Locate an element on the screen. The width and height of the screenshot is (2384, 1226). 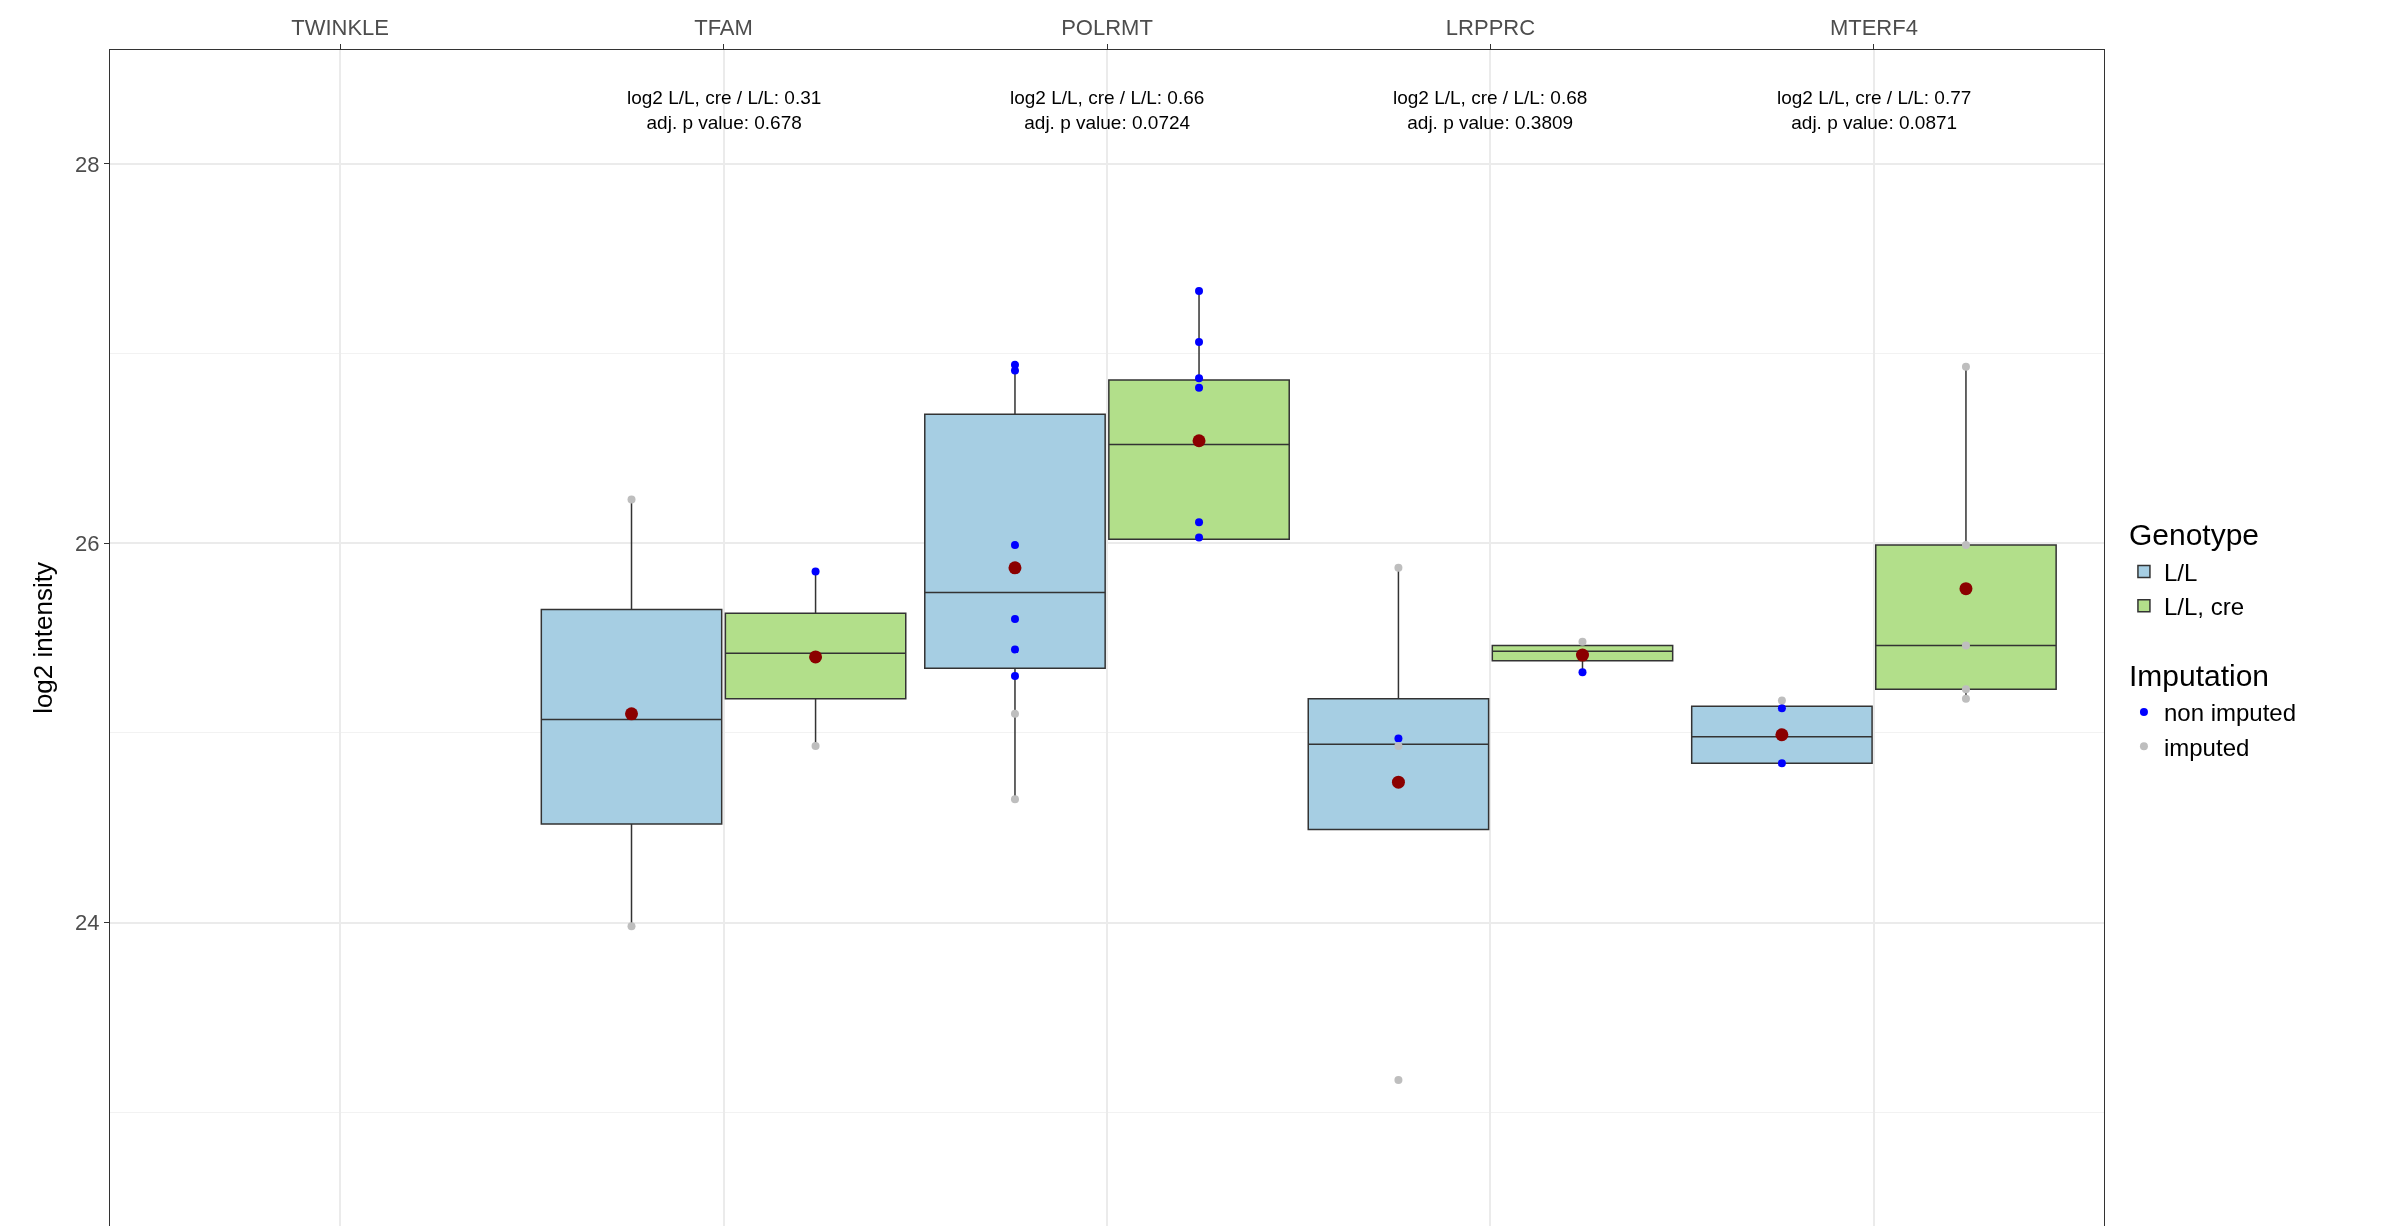
x-tick-label: TWINKLE is located at coordinates (340, 28).